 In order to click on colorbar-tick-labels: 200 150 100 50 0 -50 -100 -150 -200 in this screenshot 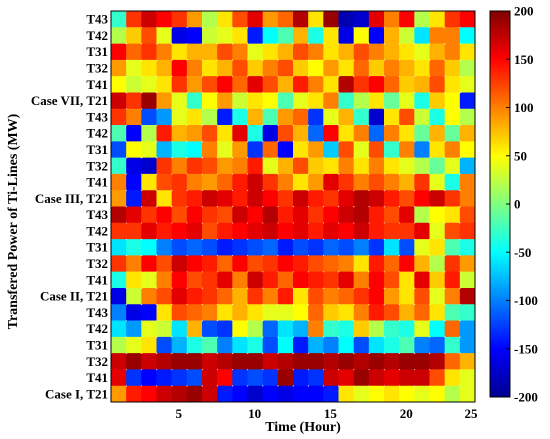, I will do `click(522, 204)`.